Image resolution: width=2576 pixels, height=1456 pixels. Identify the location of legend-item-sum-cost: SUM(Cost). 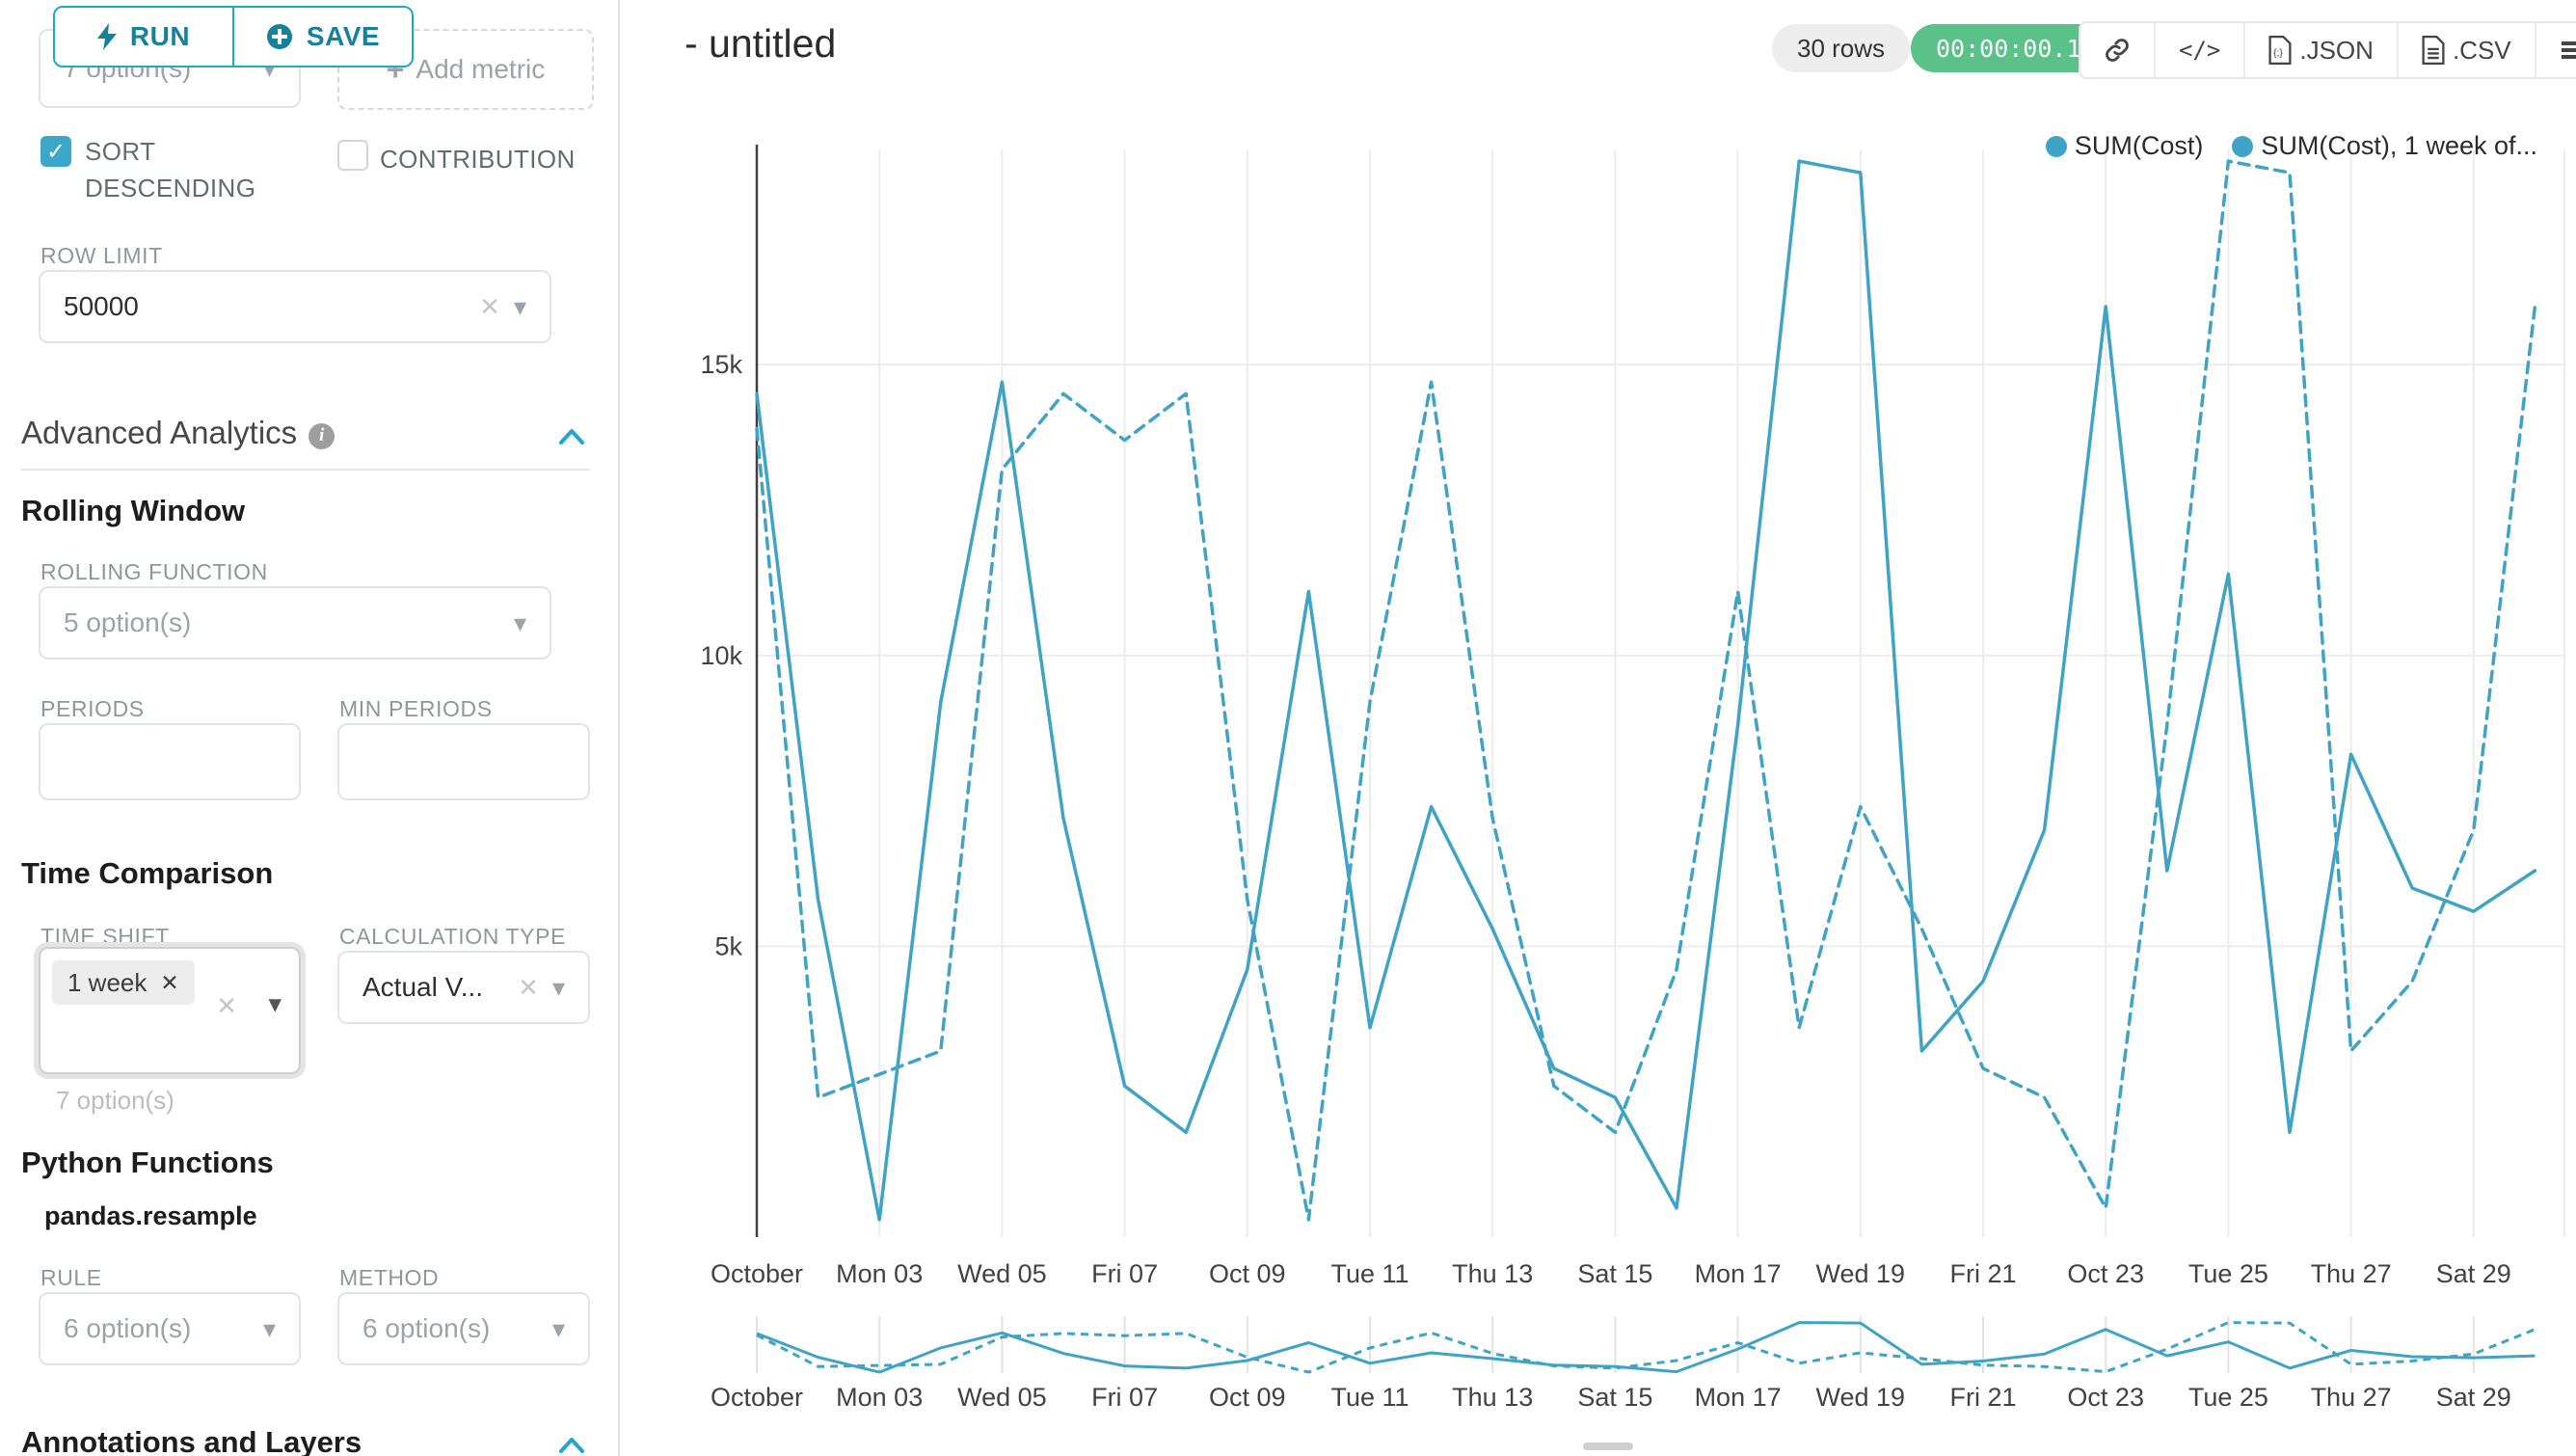
(2125, 146).